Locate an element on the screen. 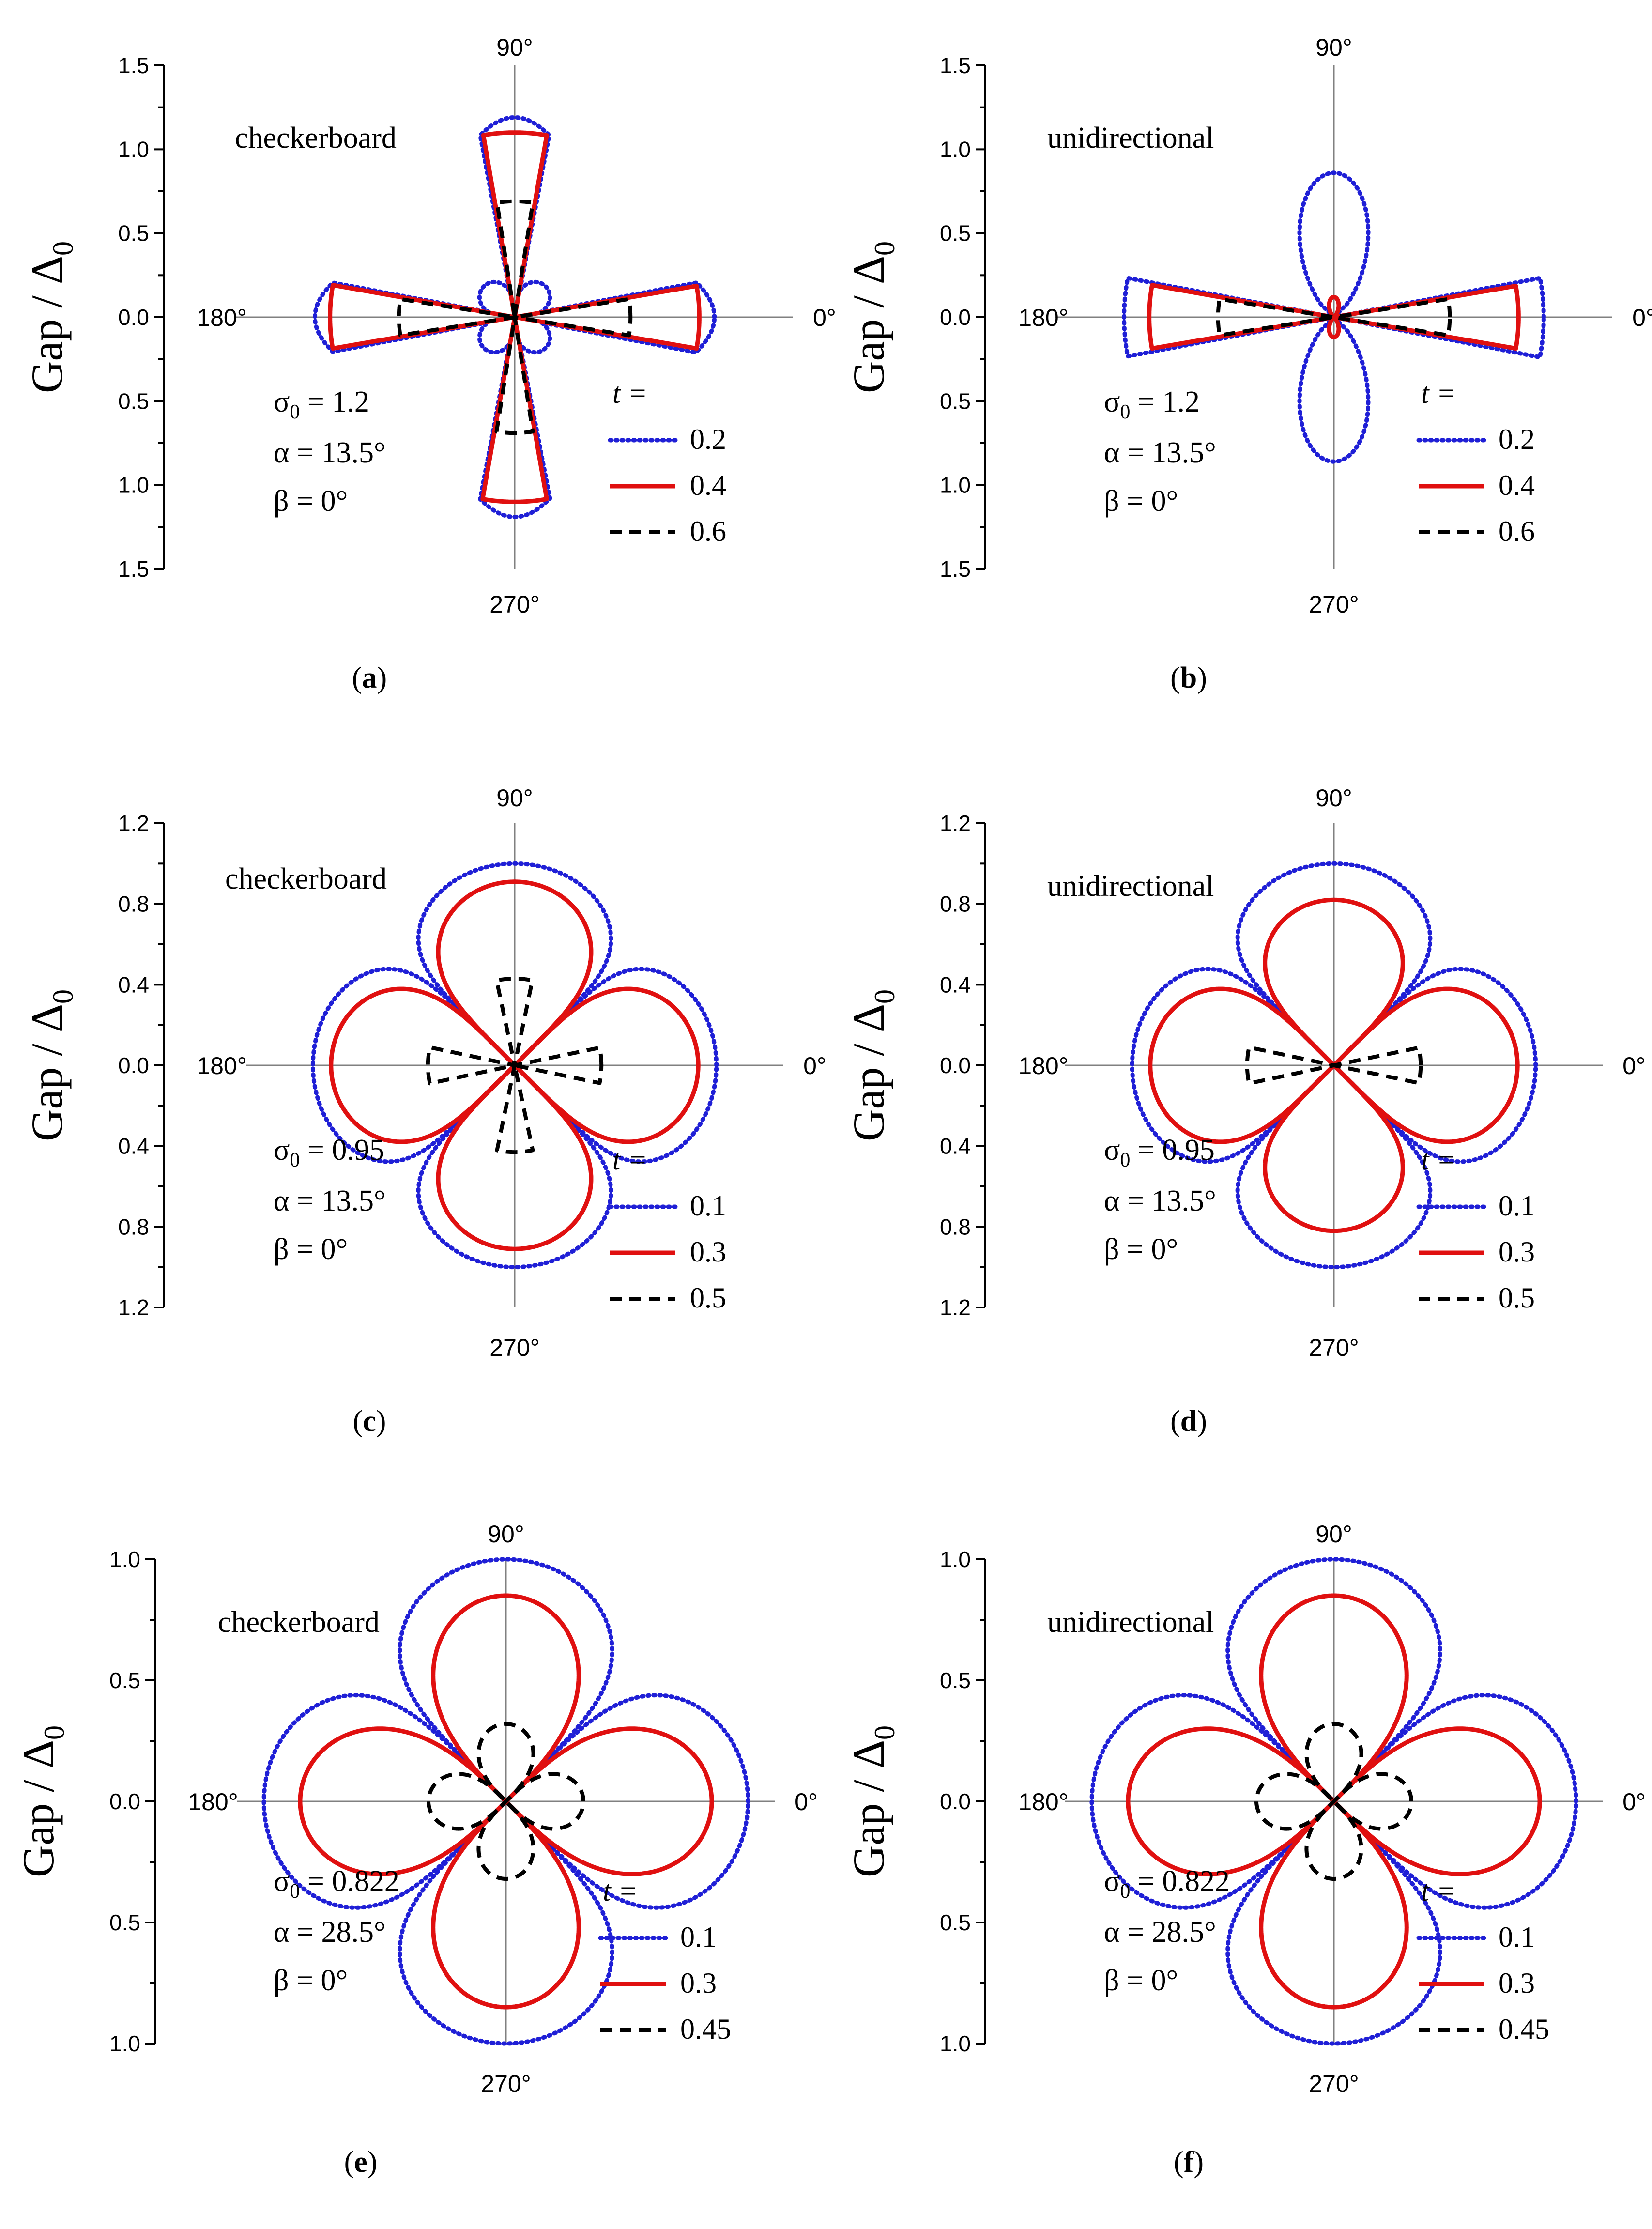  panel-label-letter: c is located at coordinates (369, 1421).